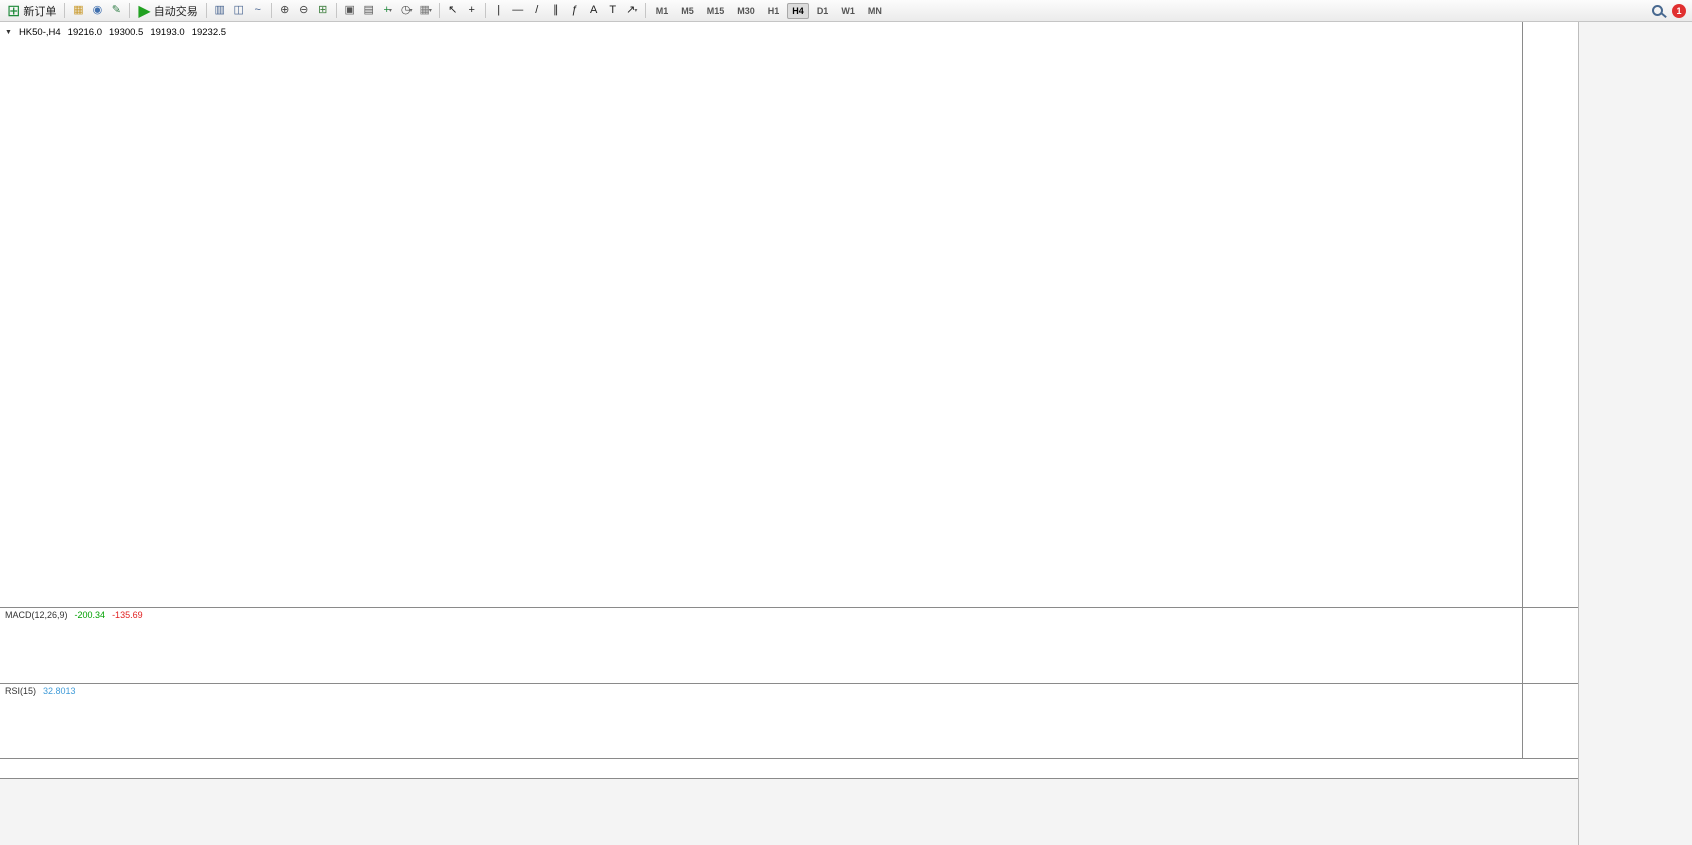  I want to click on macd-label: MACD(12,26,9), so click(36, 615).